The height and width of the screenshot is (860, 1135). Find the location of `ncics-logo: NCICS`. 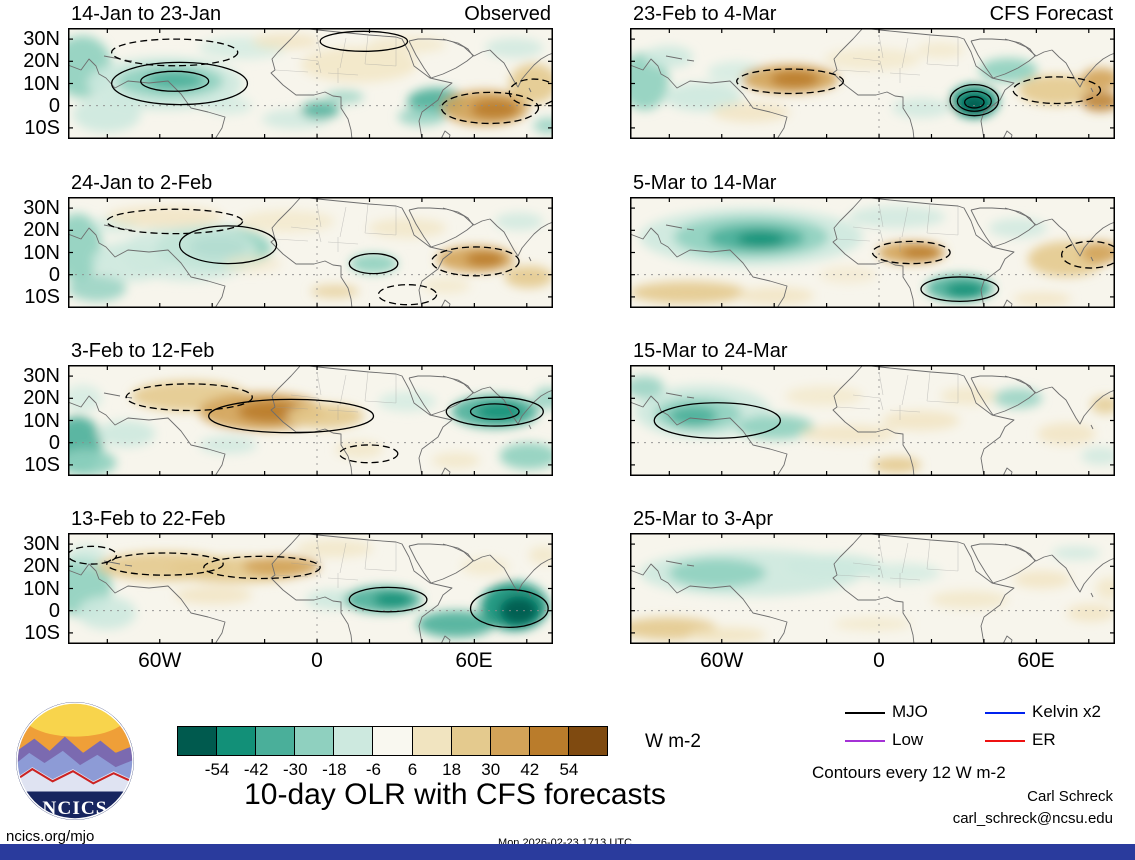

ncics-logo: NCICS is located at coordinates (75, 761).